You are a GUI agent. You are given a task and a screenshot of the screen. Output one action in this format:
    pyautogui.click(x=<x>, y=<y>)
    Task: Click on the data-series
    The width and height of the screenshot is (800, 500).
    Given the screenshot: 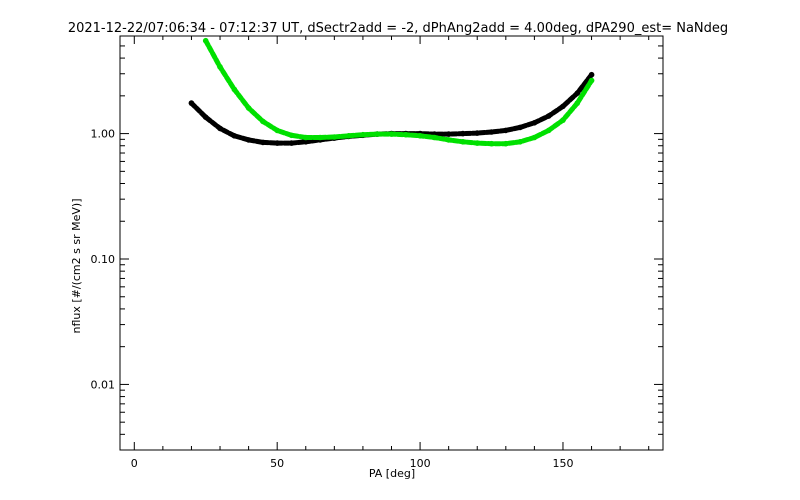 What is the action you would take?
    pyautogui.click(x=391, y=92)
    